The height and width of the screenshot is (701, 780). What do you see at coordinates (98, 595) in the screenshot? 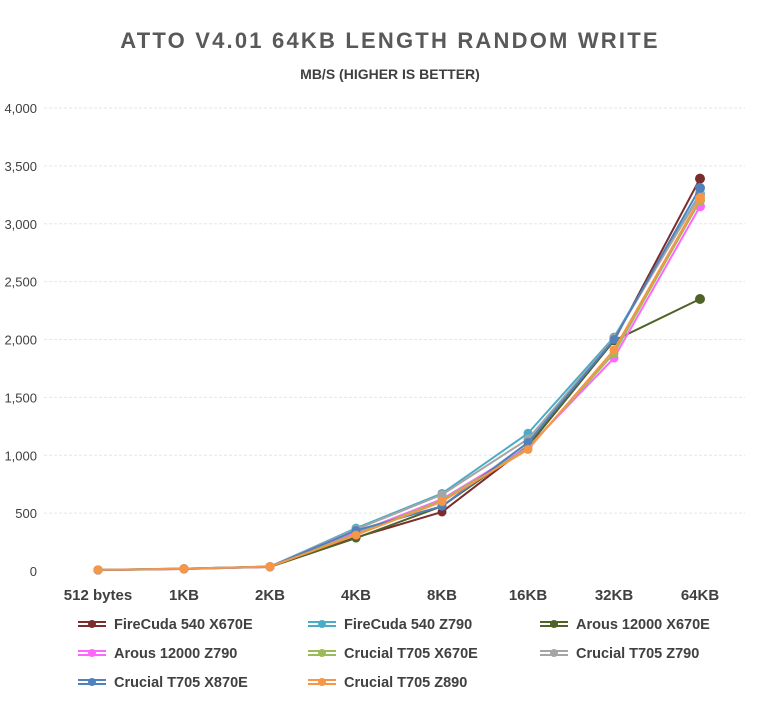
I see `x-tick-label: 512 bytes` at bounding box center [98, 595].